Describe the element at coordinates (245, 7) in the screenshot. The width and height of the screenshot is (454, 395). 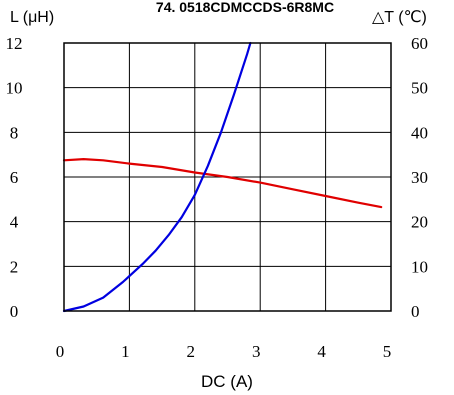
I see `chart-title: 74. 0518CDMCCDS-6R8MC` at that location.